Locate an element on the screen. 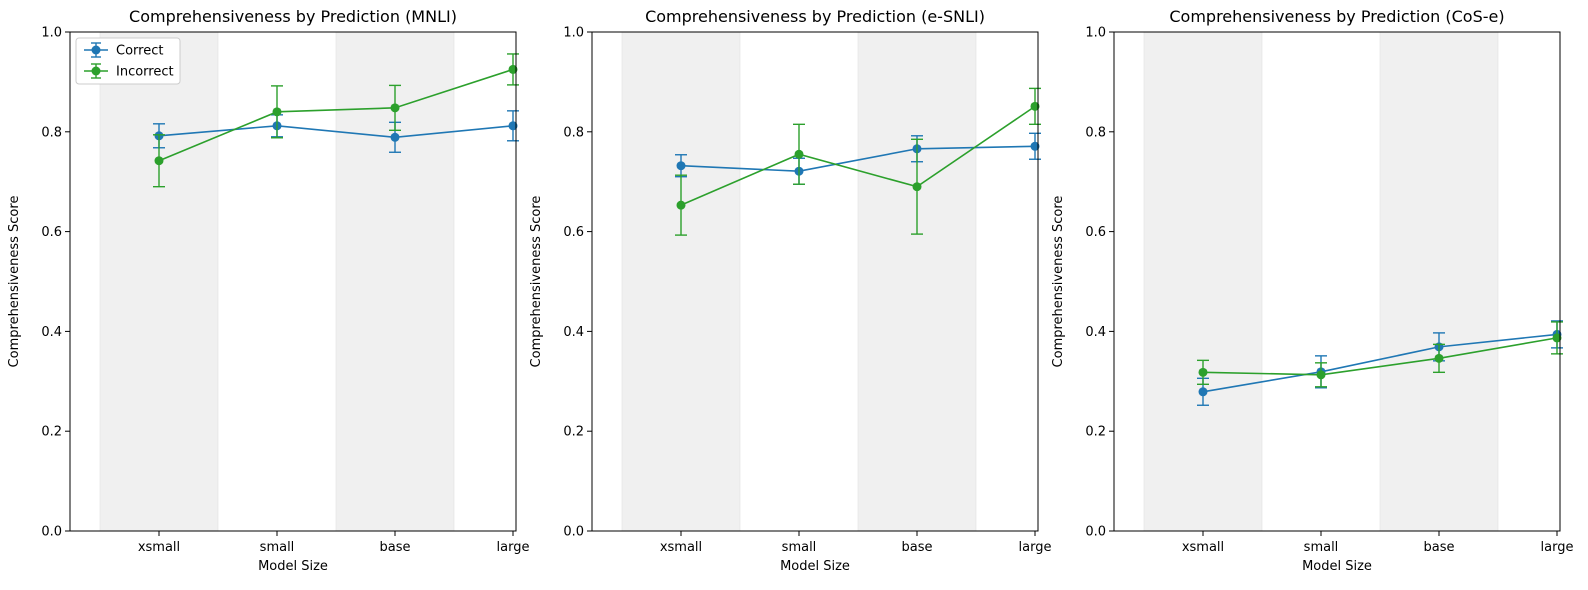  legend: Correct Incorrect is located at coordinates (128, 61).